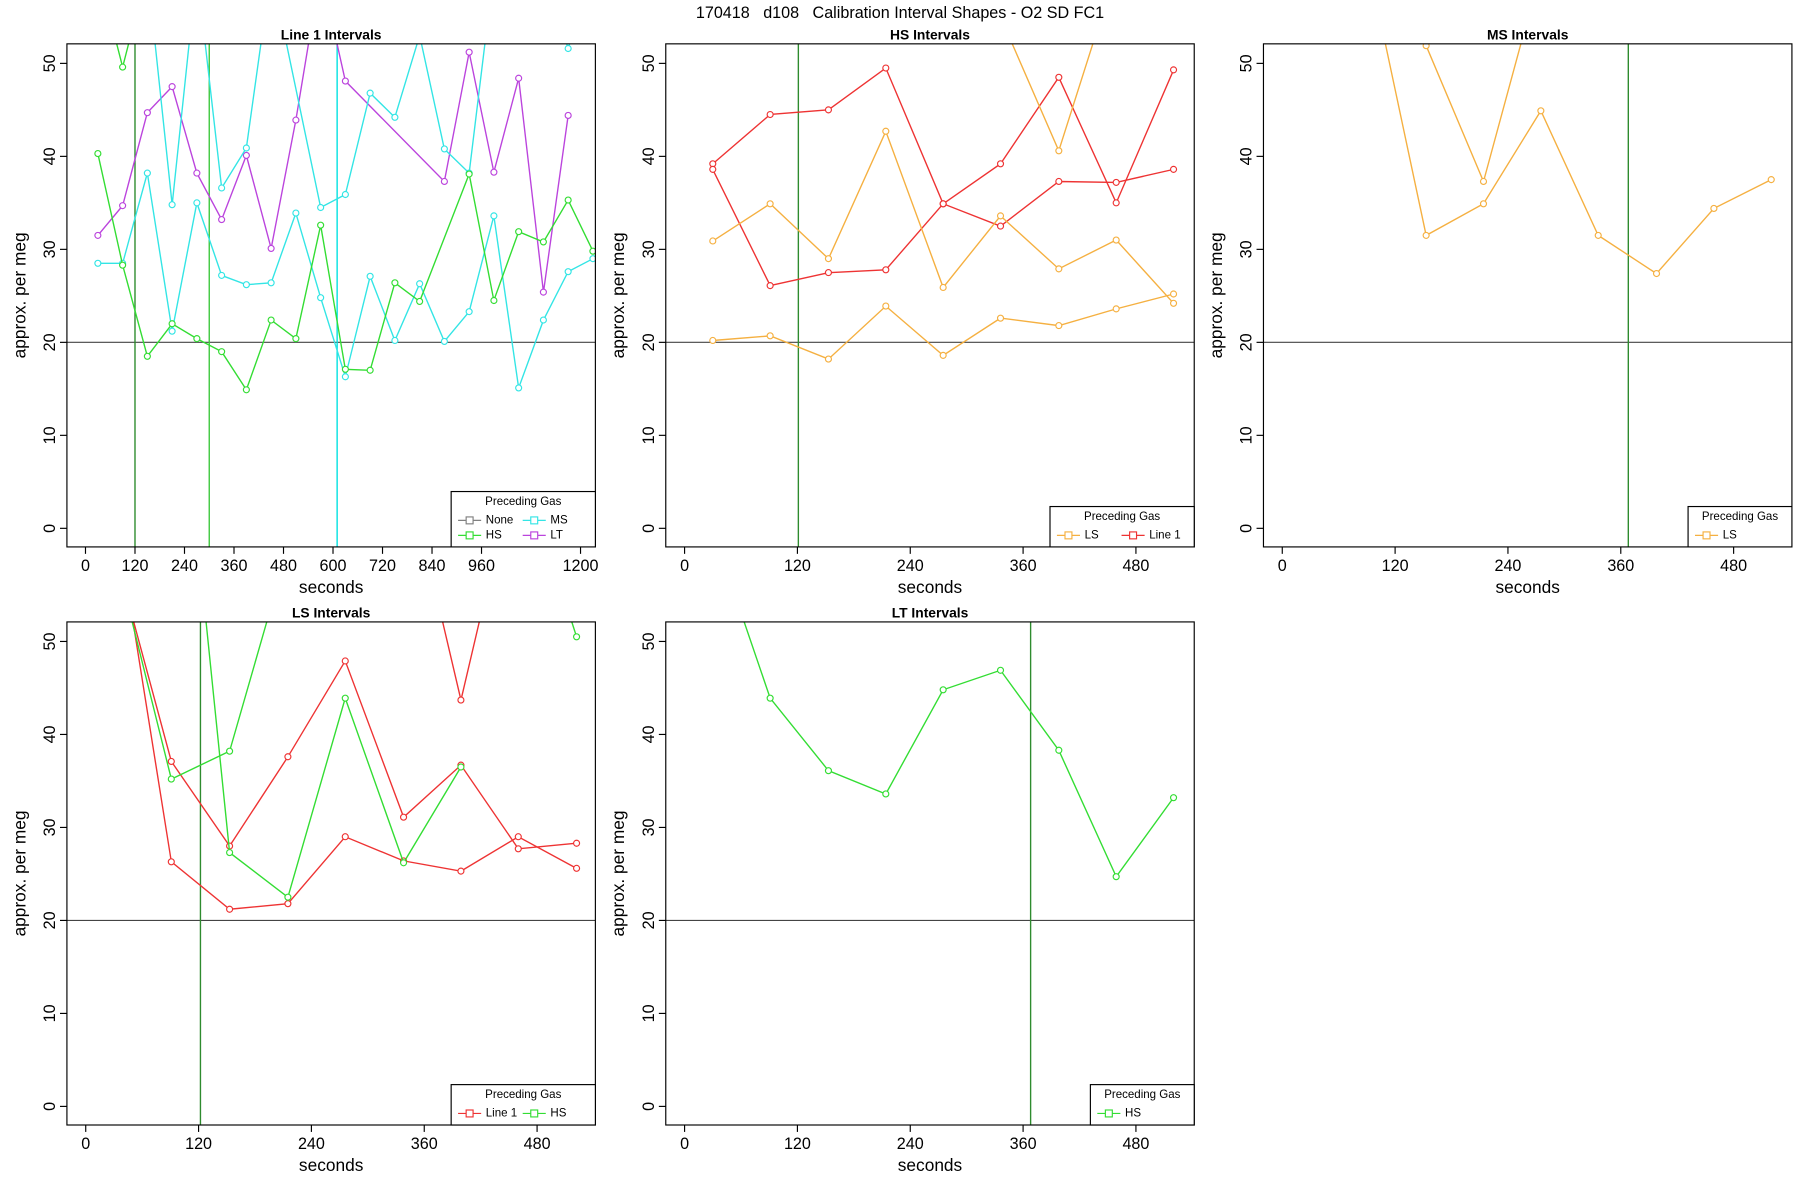 The width and height of the screenshot is (1800, 1200). What do you see at coordinates (382, 566) in the screenshot?
I see `x-tick-label: 720` at bounding box center [382, 566].